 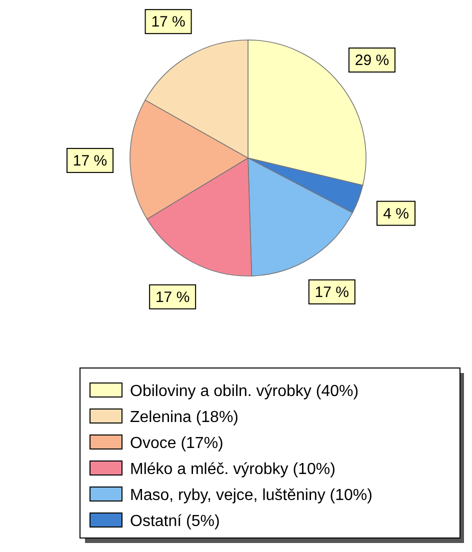 What do you see at coordinates (177, 443) in the screenshot?
I see `legend-label: Ovoce (17%)` at bounding box center [177, 443].